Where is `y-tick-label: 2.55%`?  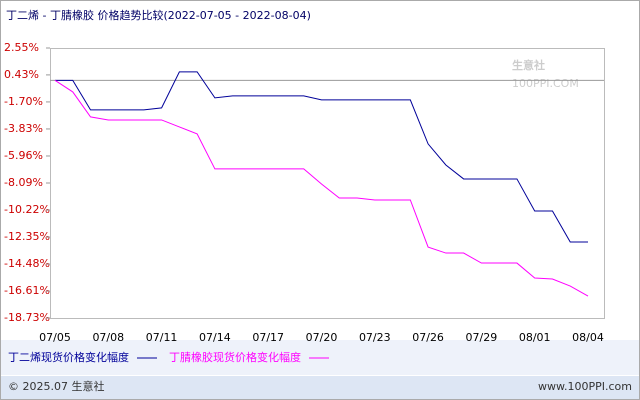
y-tick-label: 2.55% is located at coordinates (21, 47).